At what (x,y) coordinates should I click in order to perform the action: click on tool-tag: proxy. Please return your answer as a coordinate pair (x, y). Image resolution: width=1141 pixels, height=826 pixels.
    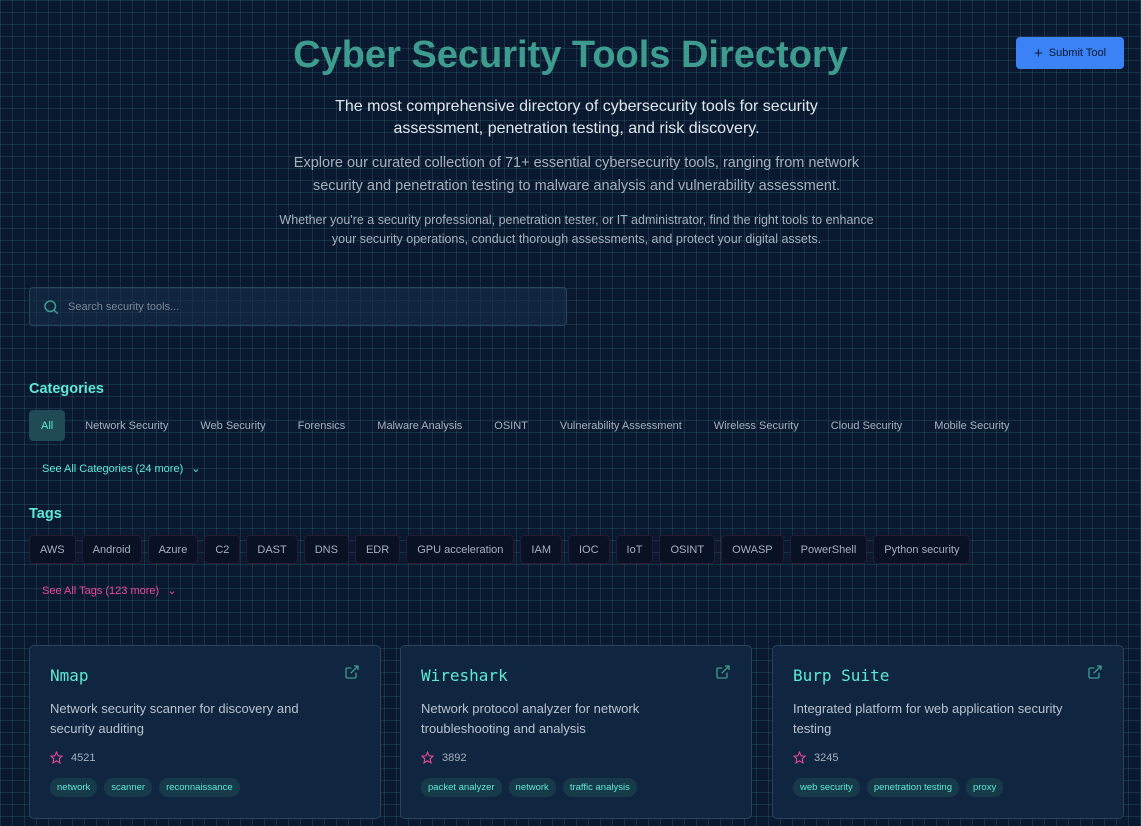
    Looking at the image, I should click on (984, 787).